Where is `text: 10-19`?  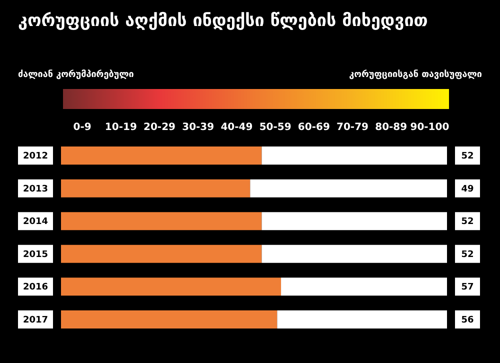 text: 10-19 is located at coordinates (120, 127).